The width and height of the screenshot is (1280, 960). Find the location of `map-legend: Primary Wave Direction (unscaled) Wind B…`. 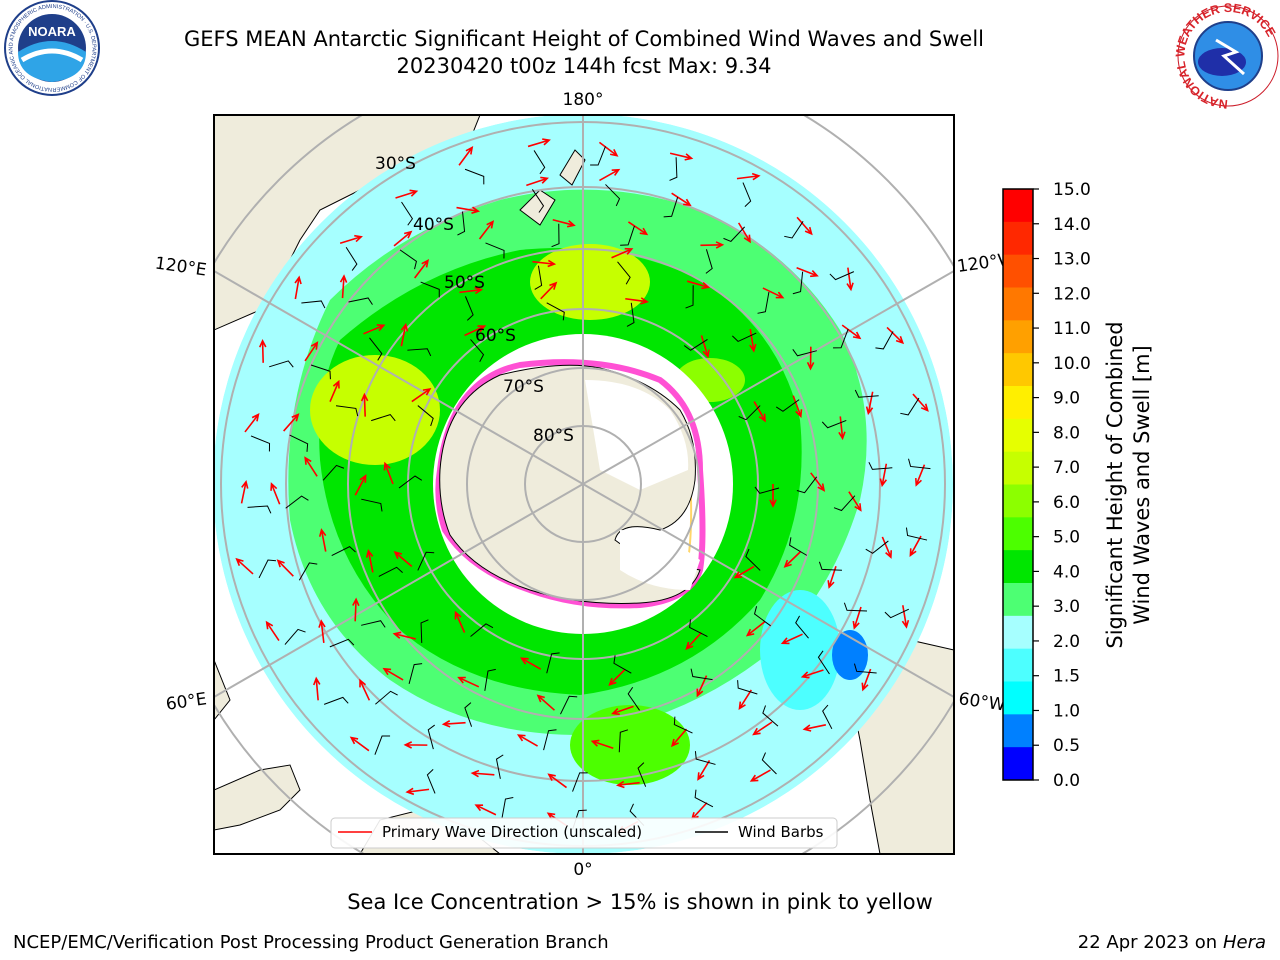

map-legend: Primary Wave Direction (unscaled) Wind B… is located at coordinates (584, 833).